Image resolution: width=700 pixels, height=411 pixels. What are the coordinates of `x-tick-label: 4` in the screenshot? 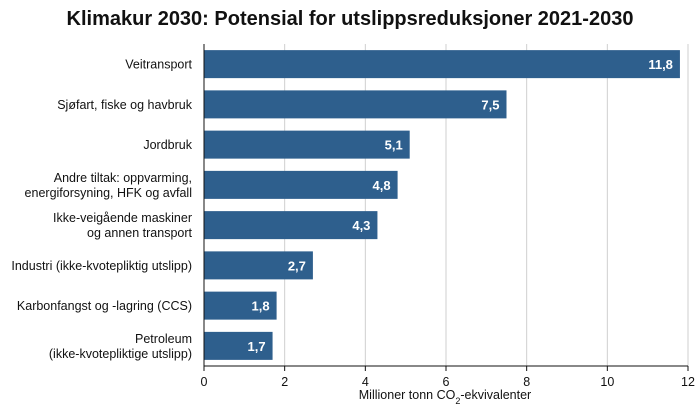 It's located at (365, 382).